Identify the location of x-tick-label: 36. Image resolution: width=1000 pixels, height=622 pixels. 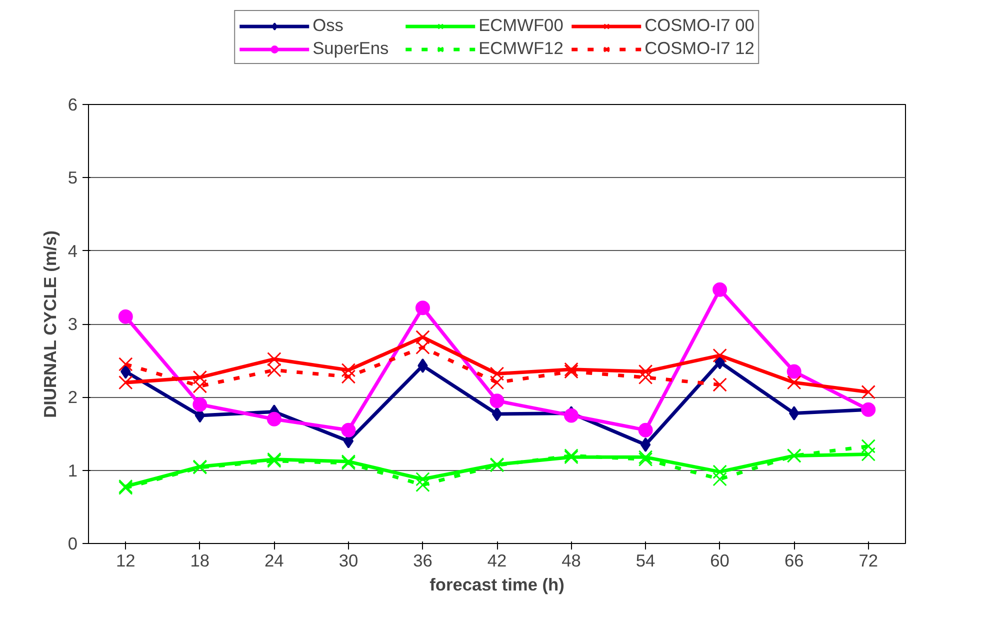
(422, 560).